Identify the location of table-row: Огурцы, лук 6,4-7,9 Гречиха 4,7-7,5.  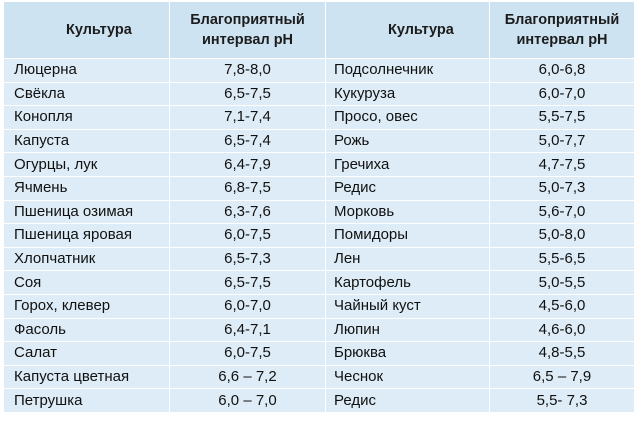
(319, 164).